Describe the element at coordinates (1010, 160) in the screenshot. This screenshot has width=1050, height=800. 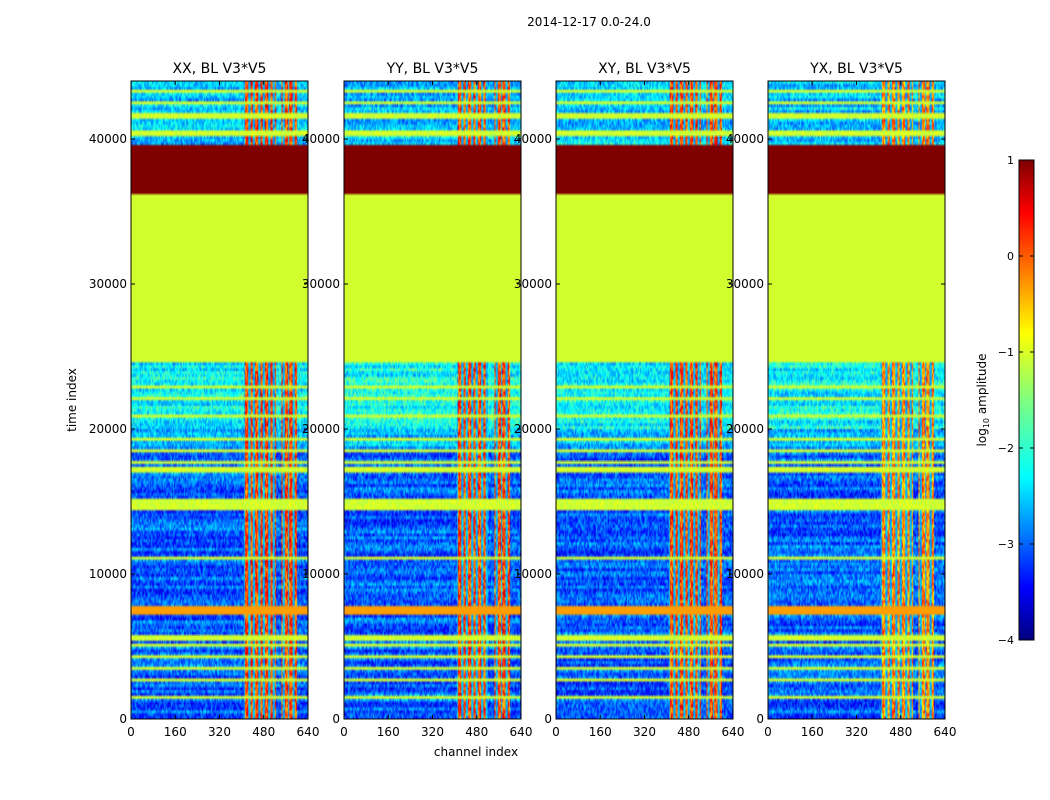
I see `colorbar-tick-label: 1` at that location.